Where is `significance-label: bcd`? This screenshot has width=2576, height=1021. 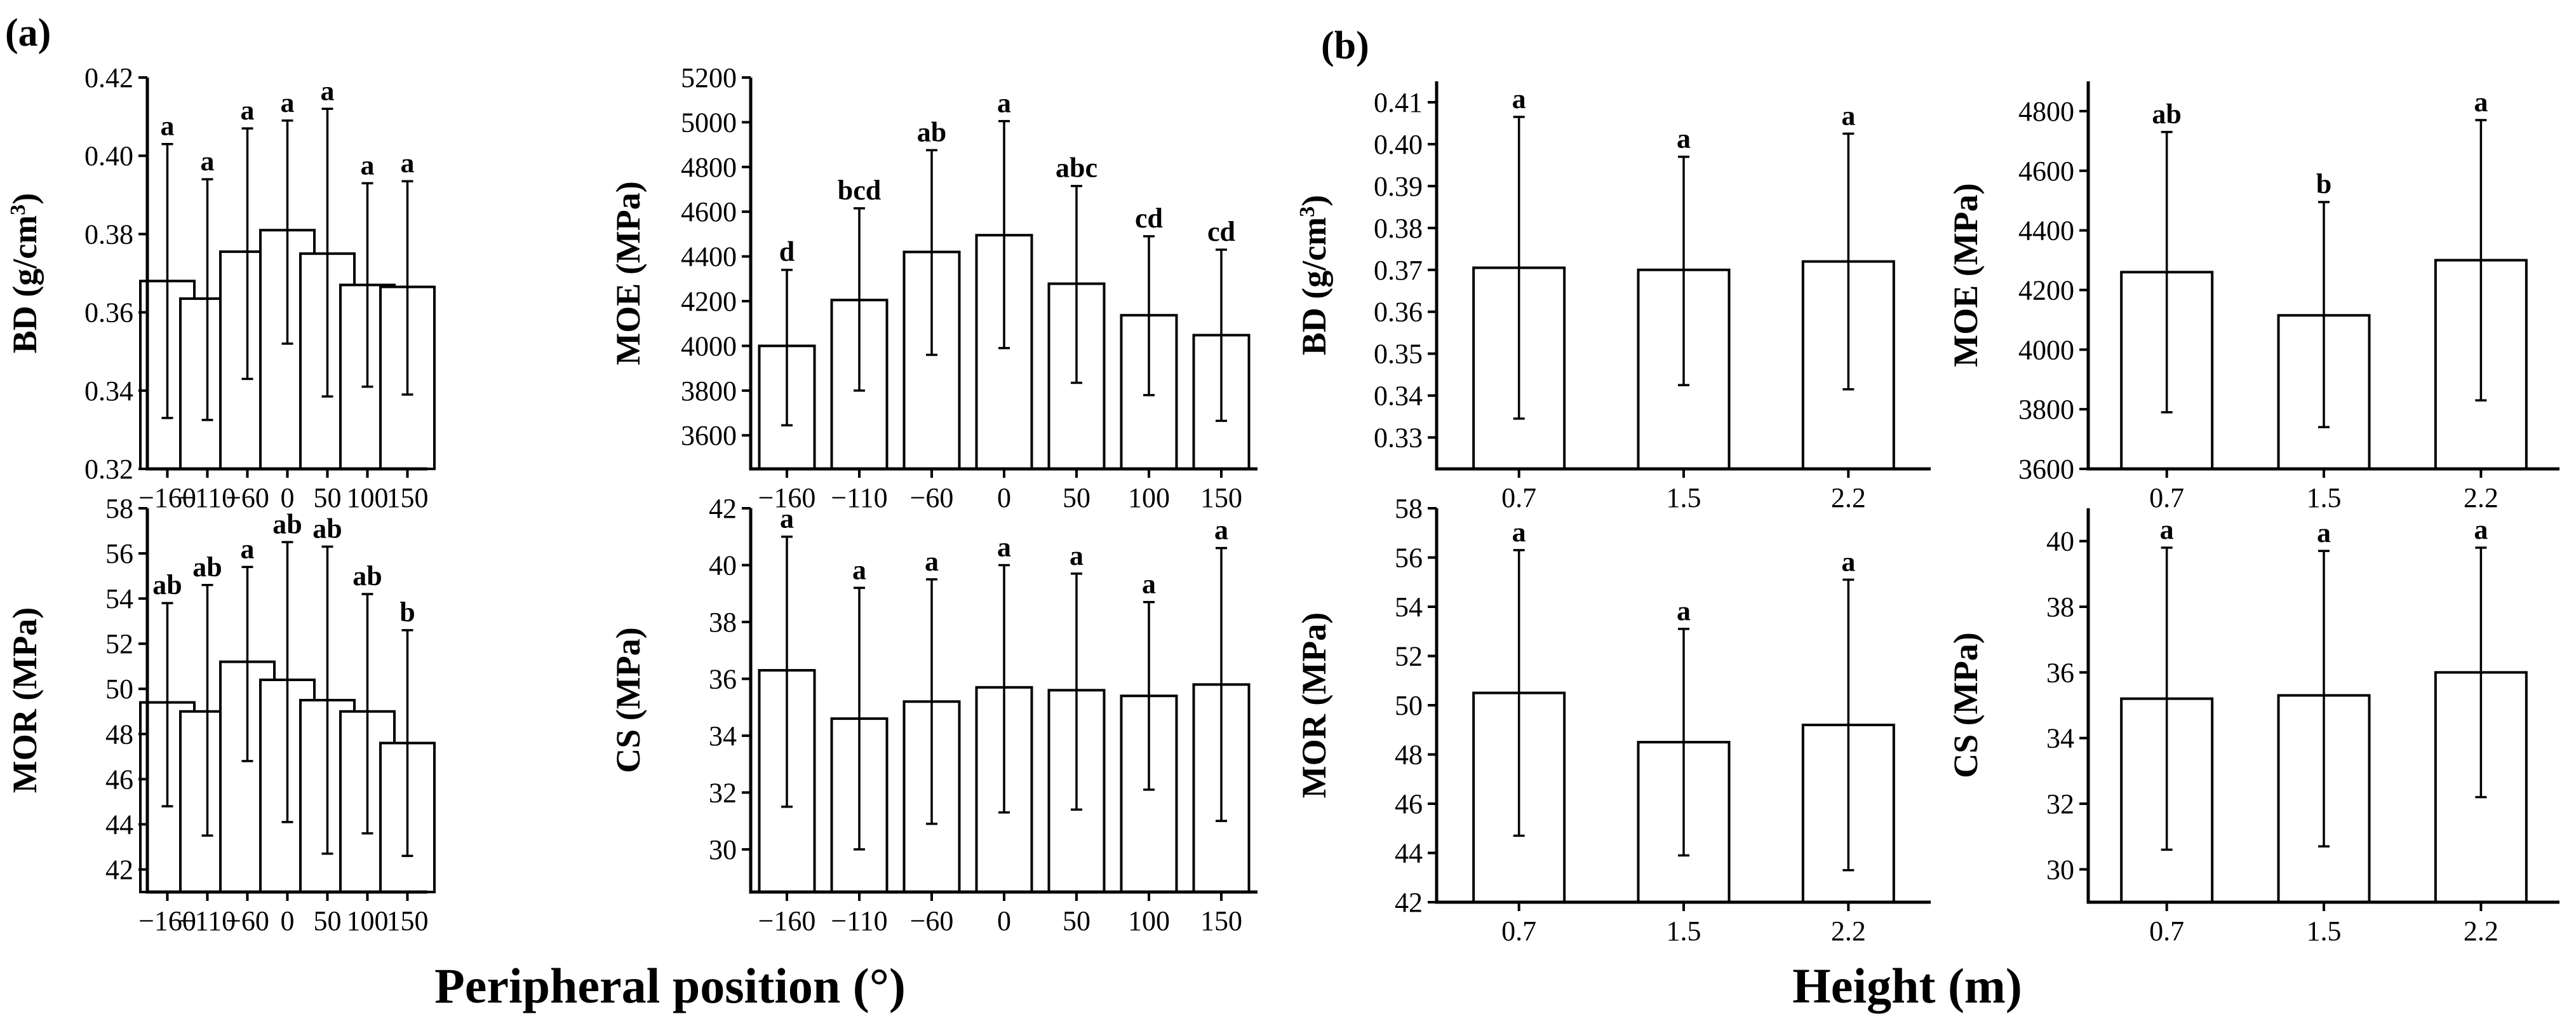 significance-label: bcd is located at coordinates (859, 190).